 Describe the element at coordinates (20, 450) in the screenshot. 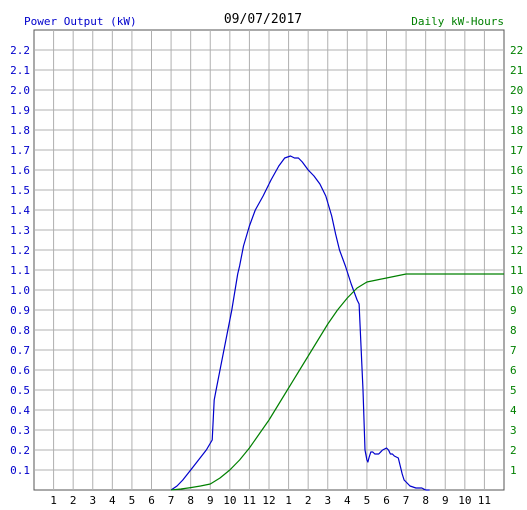

I see `y-tick-left-label: 0.2` at that location.